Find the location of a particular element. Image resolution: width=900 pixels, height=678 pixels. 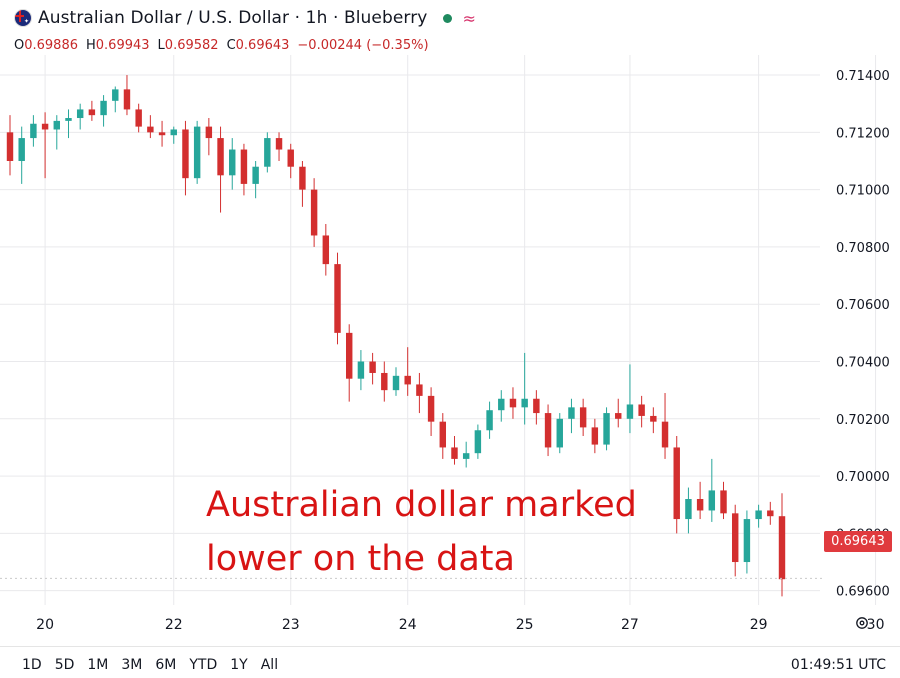

range-button-1m: 1M is located at coordinates (98, 665).